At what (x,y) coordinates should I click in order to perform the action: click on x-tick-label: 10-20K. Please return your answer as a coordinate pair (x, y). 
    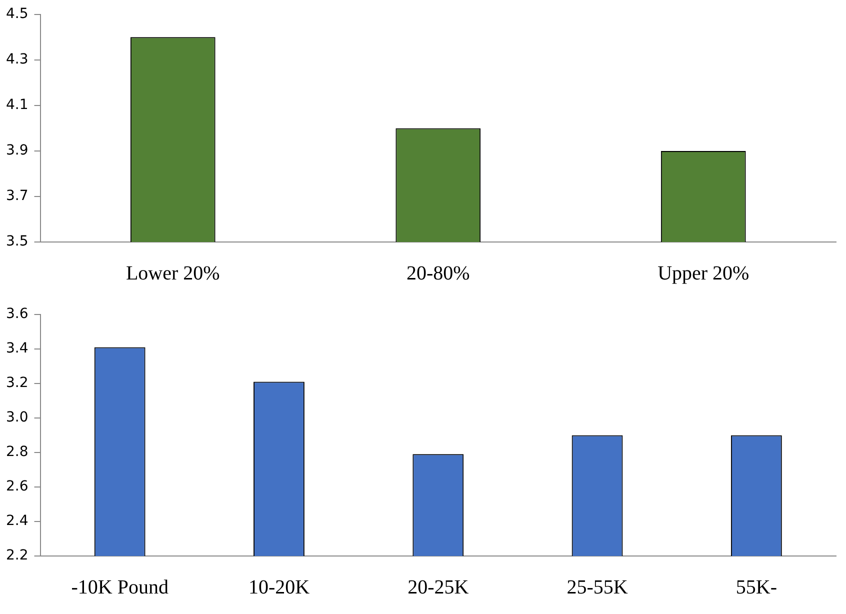
    Looking at the image, I should click on (279, 587).